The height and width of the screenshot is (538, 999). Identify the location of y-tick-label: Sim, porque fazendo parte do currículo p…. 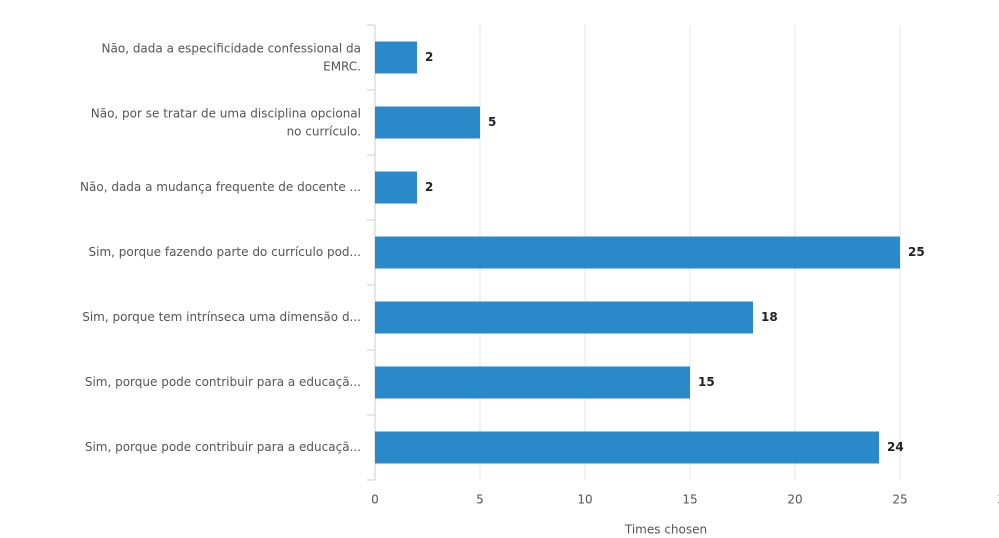
(225, 252).